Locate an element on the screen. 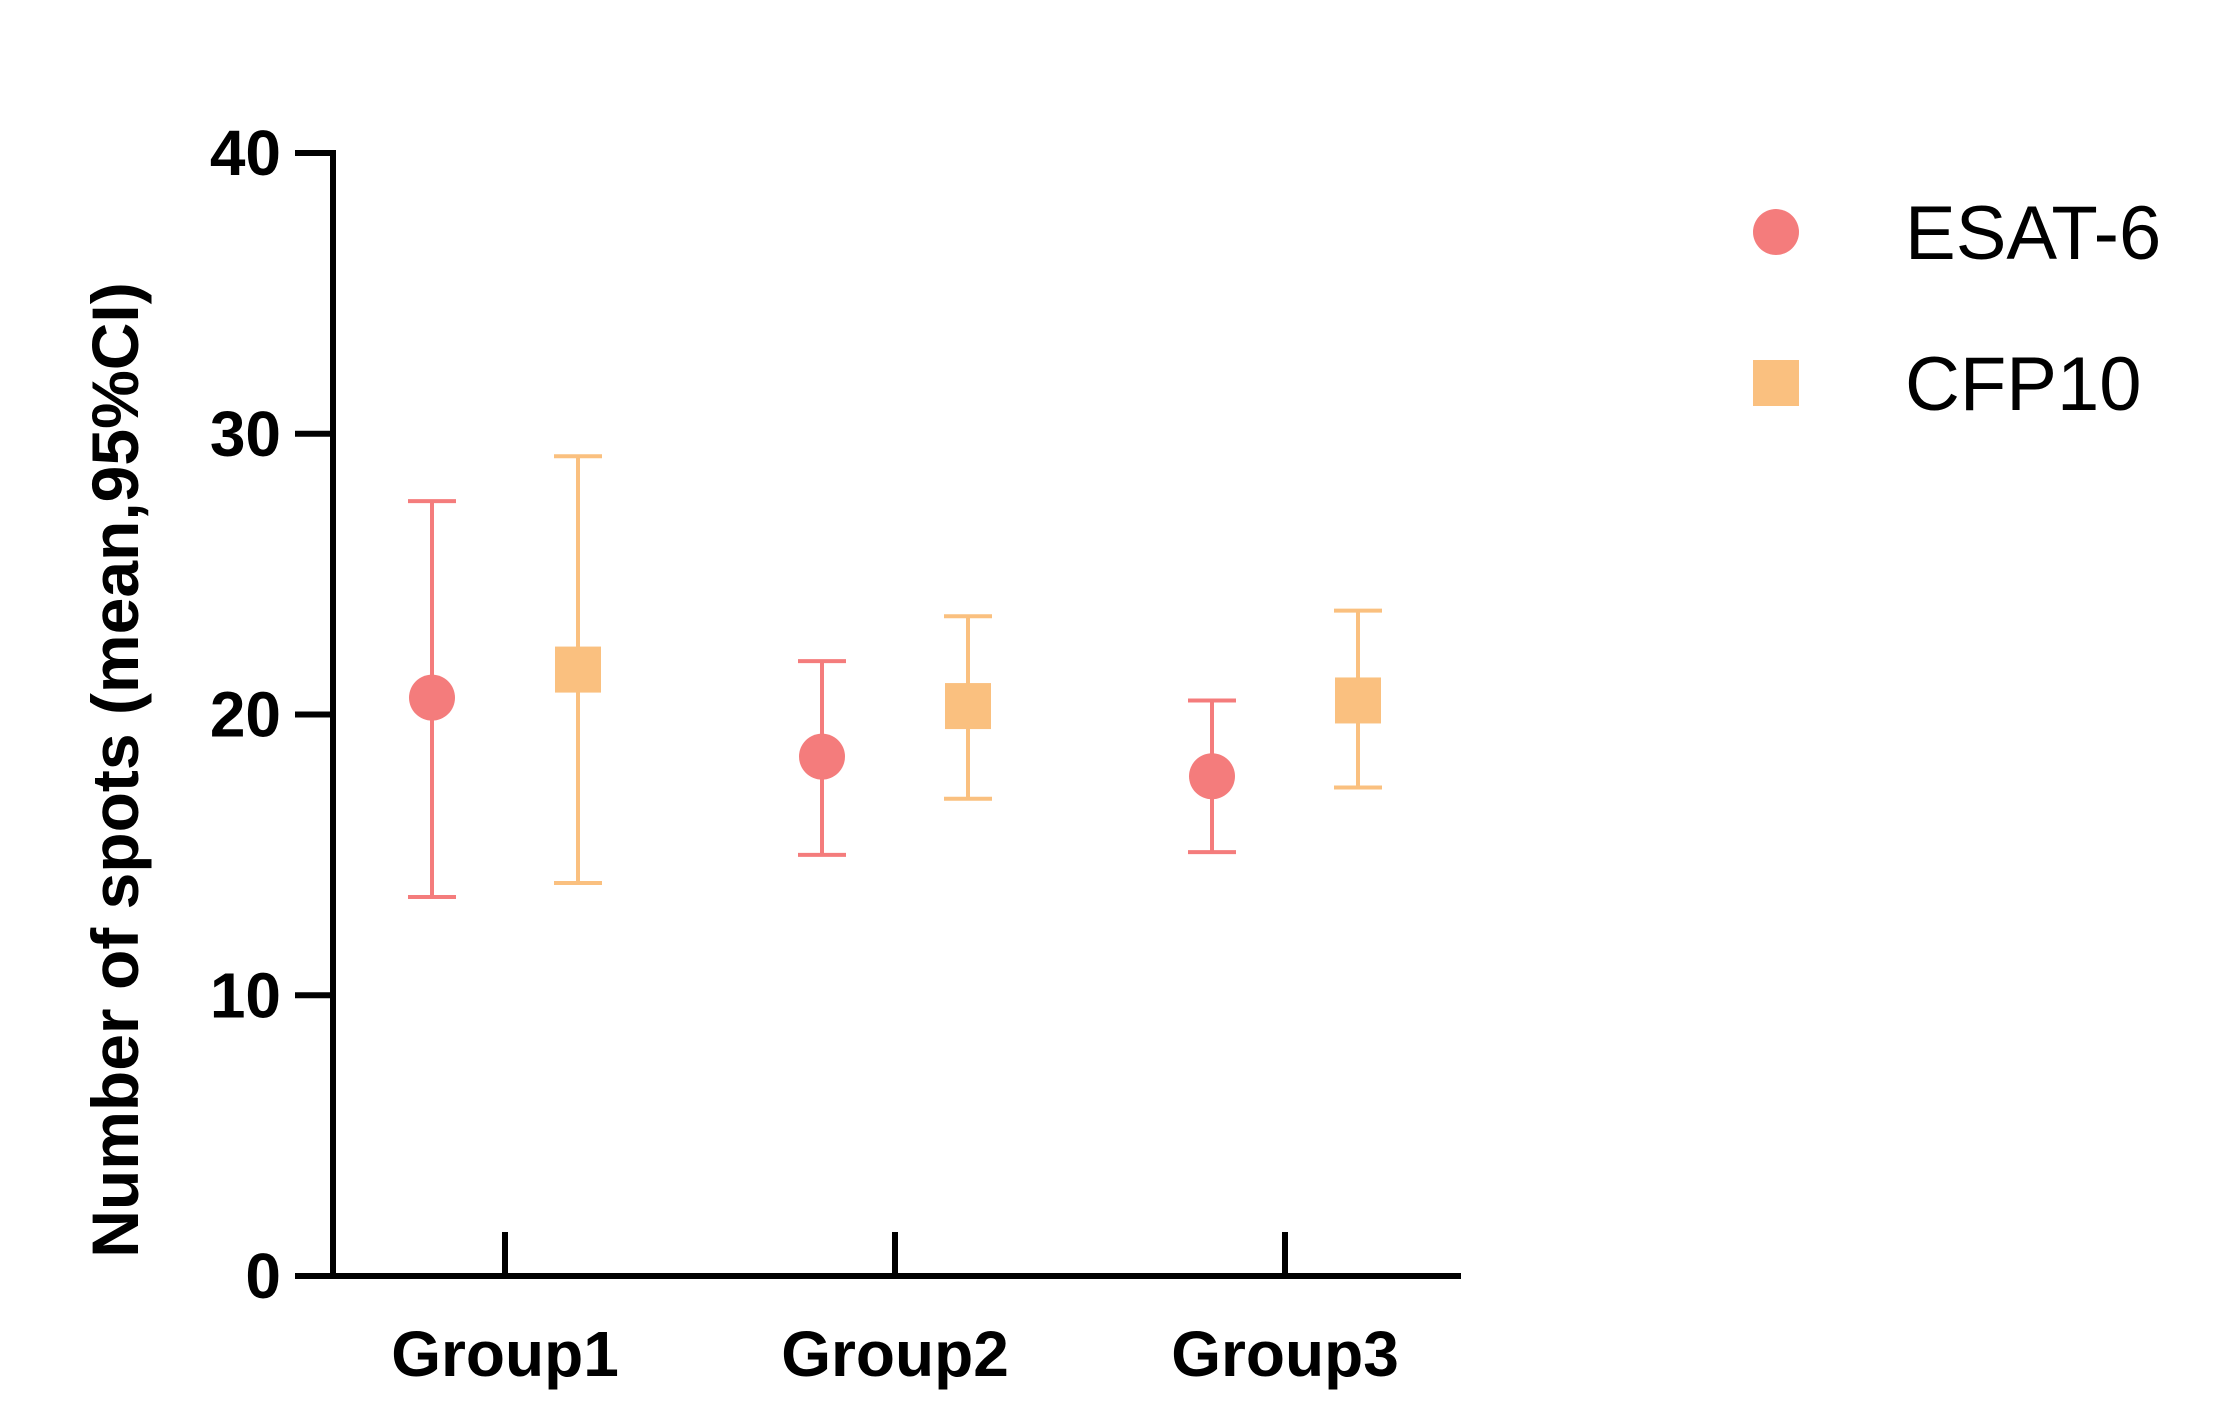  cfp10-group1-marker is located at coordinates (578, 669).